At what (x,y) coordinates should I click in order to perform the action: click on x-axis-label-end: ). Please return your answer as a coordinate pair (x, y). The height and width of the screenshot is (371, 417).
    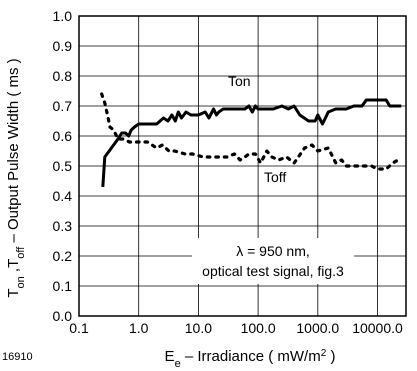
    Looking at the image, I should click on (330, 356).